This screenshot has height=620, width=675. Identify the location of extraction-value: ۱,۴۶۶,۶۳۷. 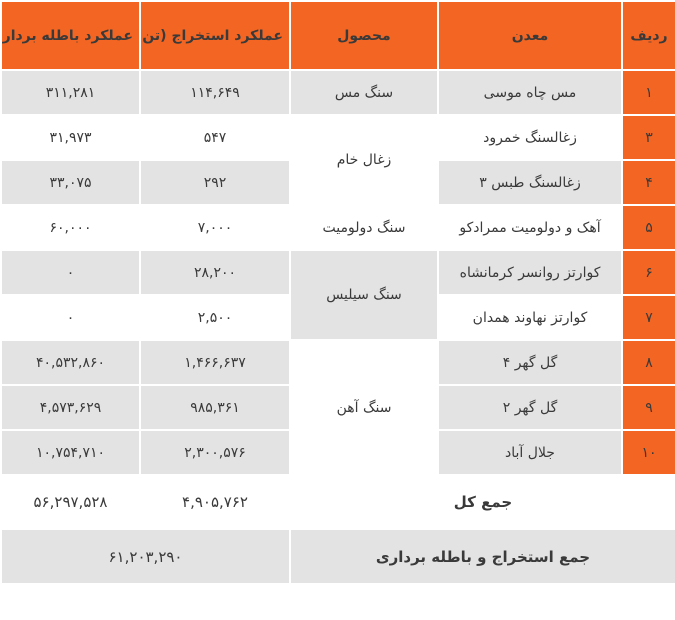
(215, 362).